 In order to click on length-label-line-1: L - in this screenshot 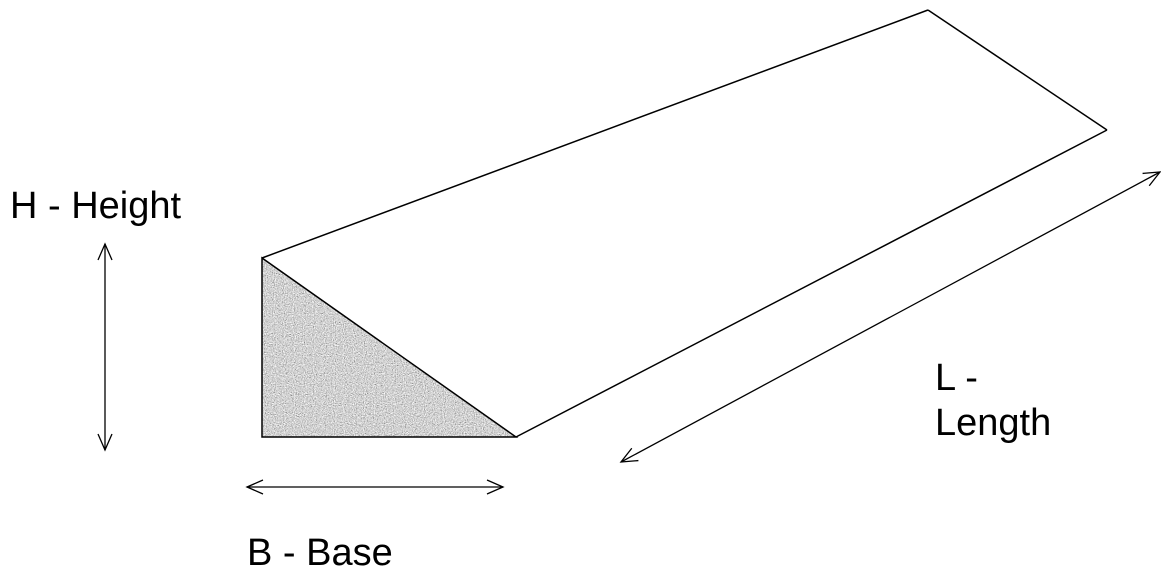, I will do `click(956, 378)`.